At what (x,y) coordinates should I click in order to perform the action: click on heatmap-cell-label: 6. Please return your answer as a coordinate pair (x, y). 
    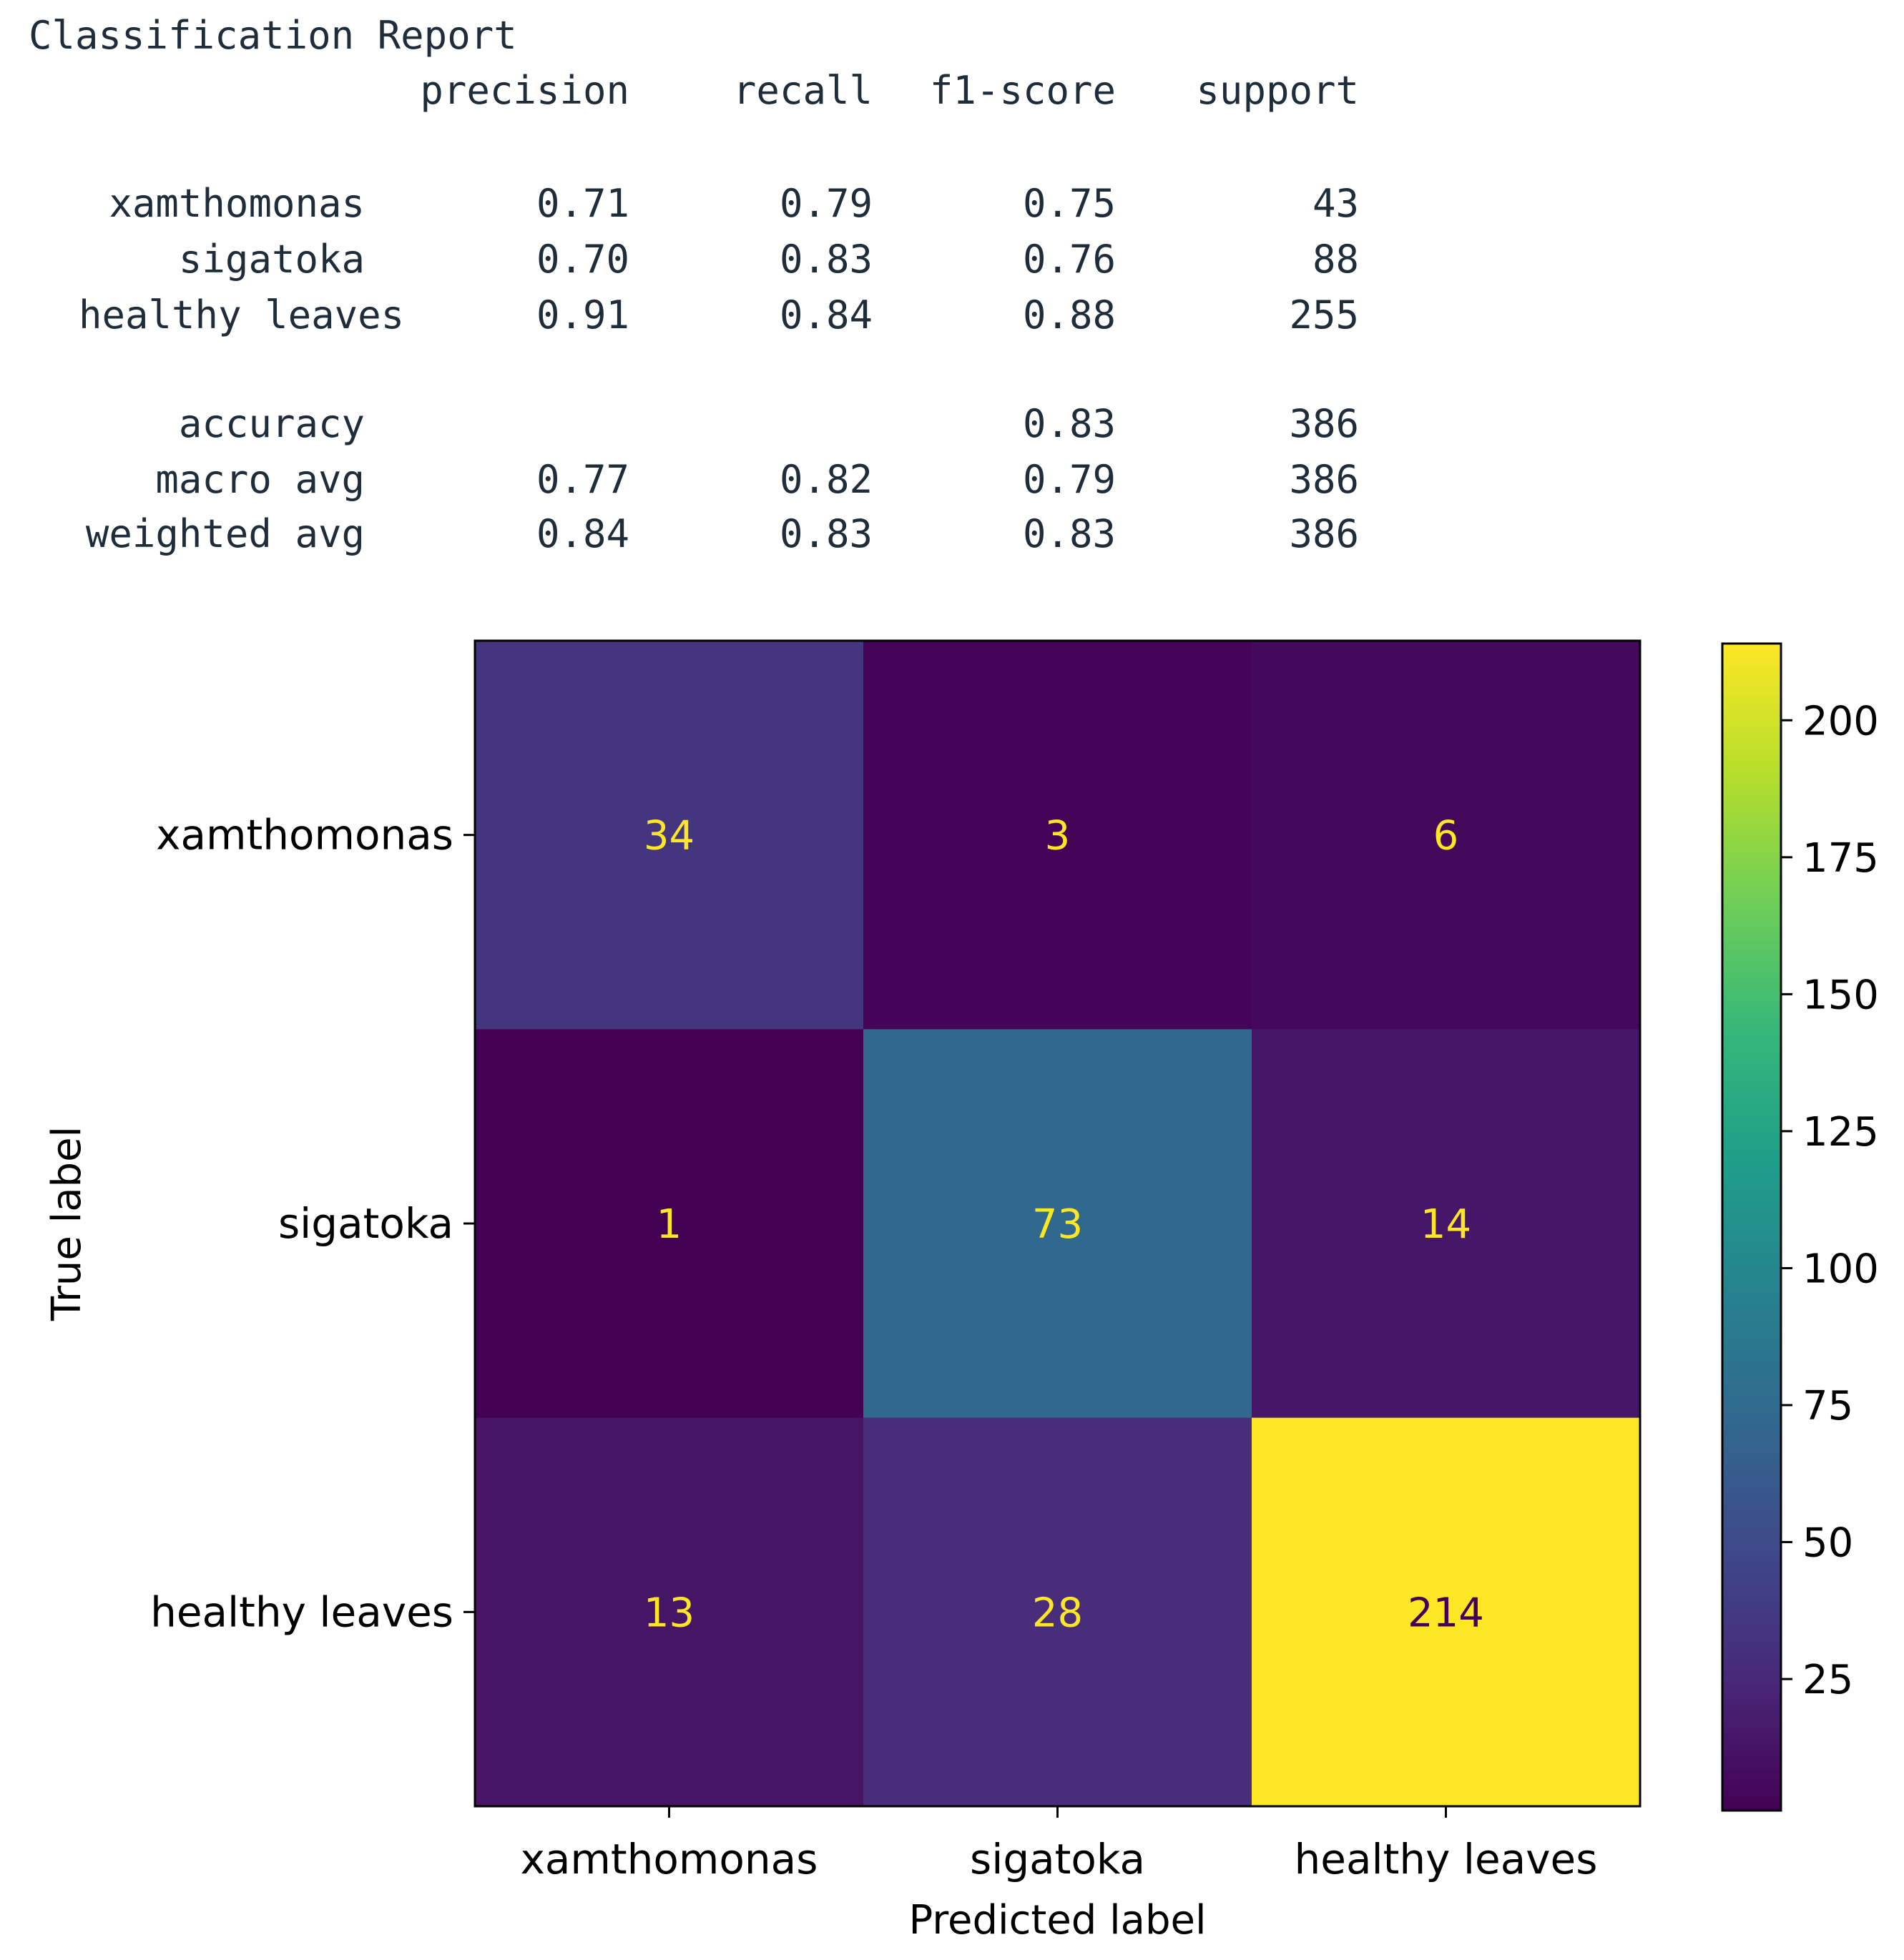
    Looking at the image, I should click on (1446, 836).